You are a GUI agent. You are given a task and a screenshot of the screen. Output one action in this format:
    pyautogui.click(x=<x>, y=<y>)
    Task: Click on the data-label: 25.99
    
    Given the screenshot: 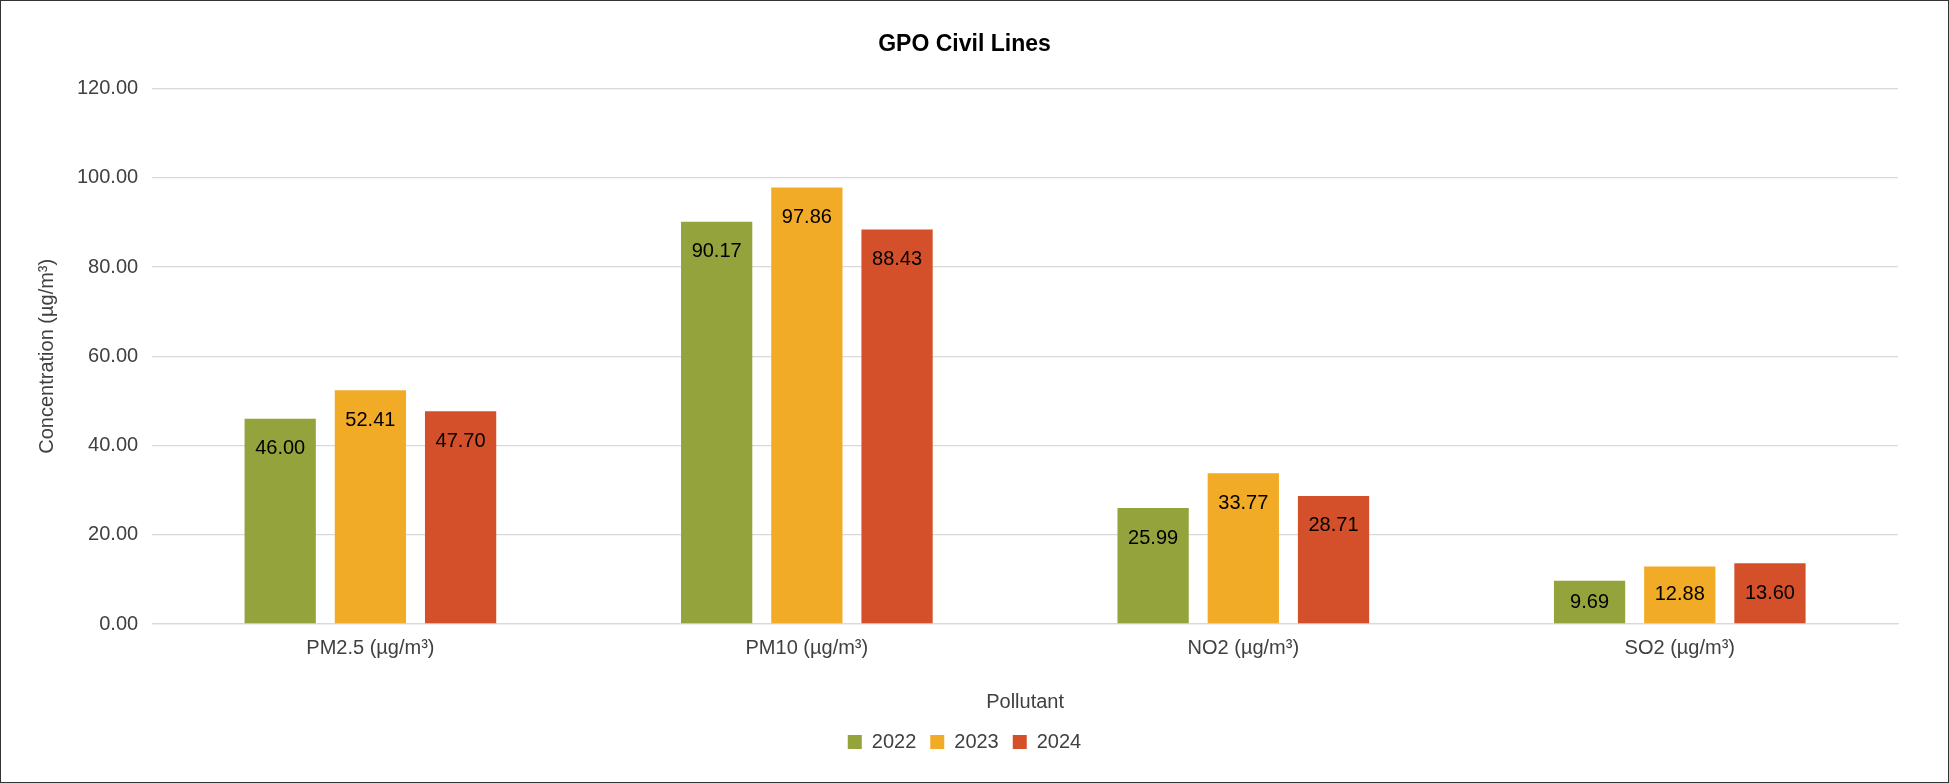 What is the action you would take?
    pyautogui.click(x=1153, y=536)
    